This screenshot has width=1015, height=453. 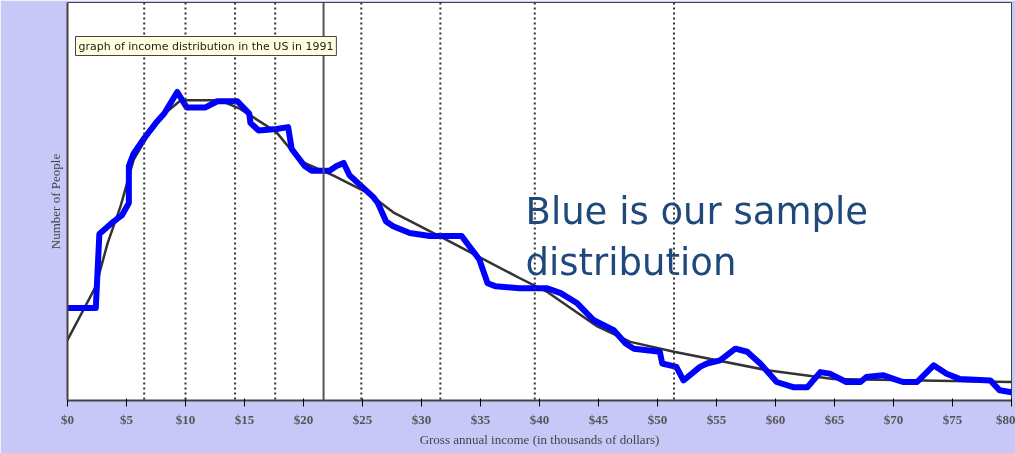 What do you see at coordinates (952, 419) in the screenshot?
I see `x-tick-label: $75` at bounding box center [952, 419].